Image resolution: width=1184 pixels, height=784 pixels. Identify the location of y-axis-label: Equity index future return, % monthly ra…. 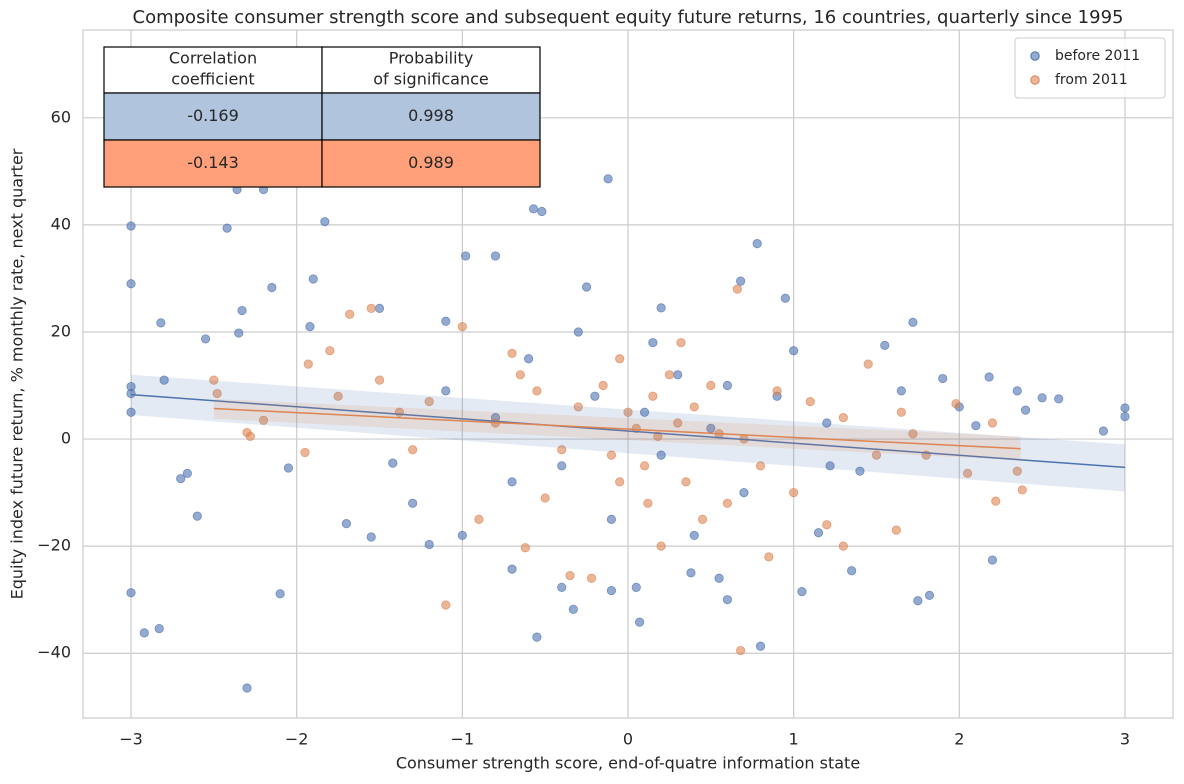
(17, 373).